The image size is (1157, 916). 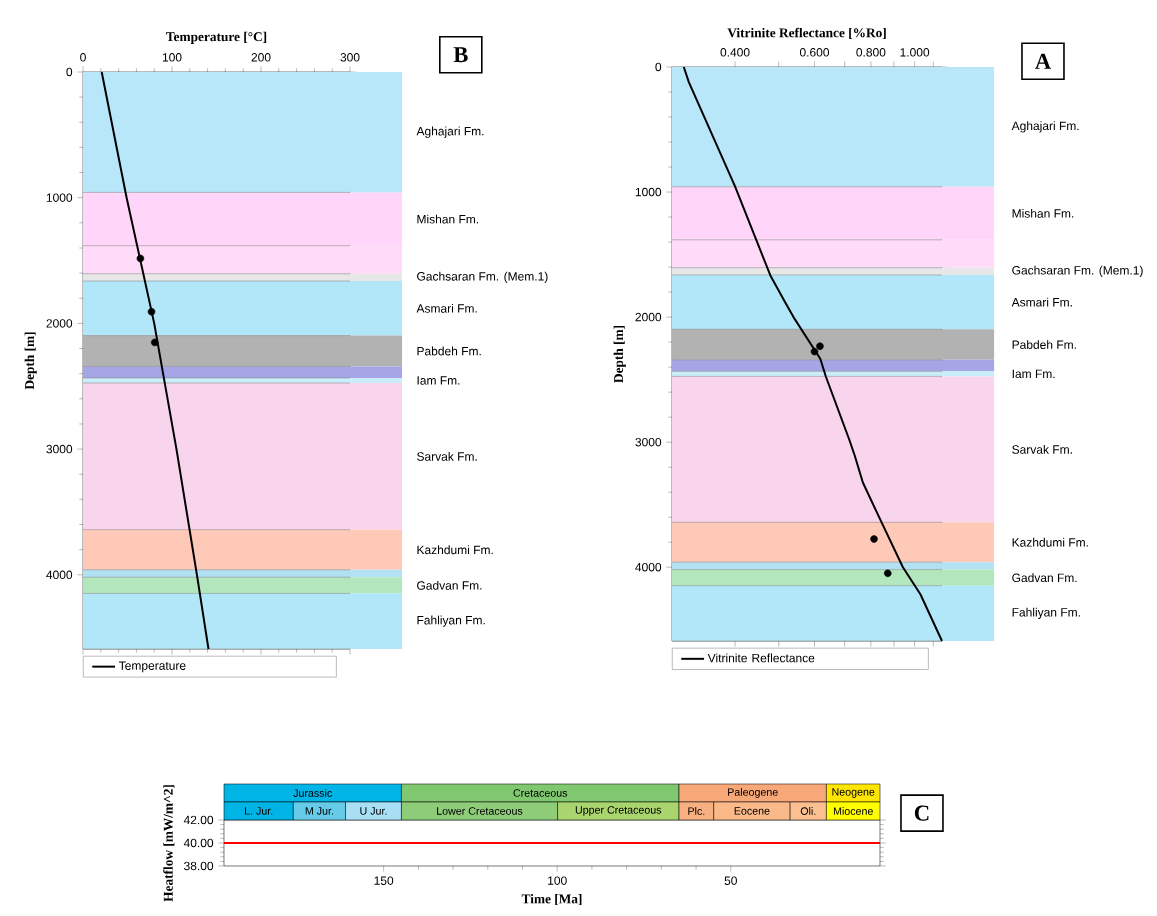 What do you see at coordinates (384, 880) in the screenshot?
I see `x-tick-label: 150` at bounding box center [384, 880].